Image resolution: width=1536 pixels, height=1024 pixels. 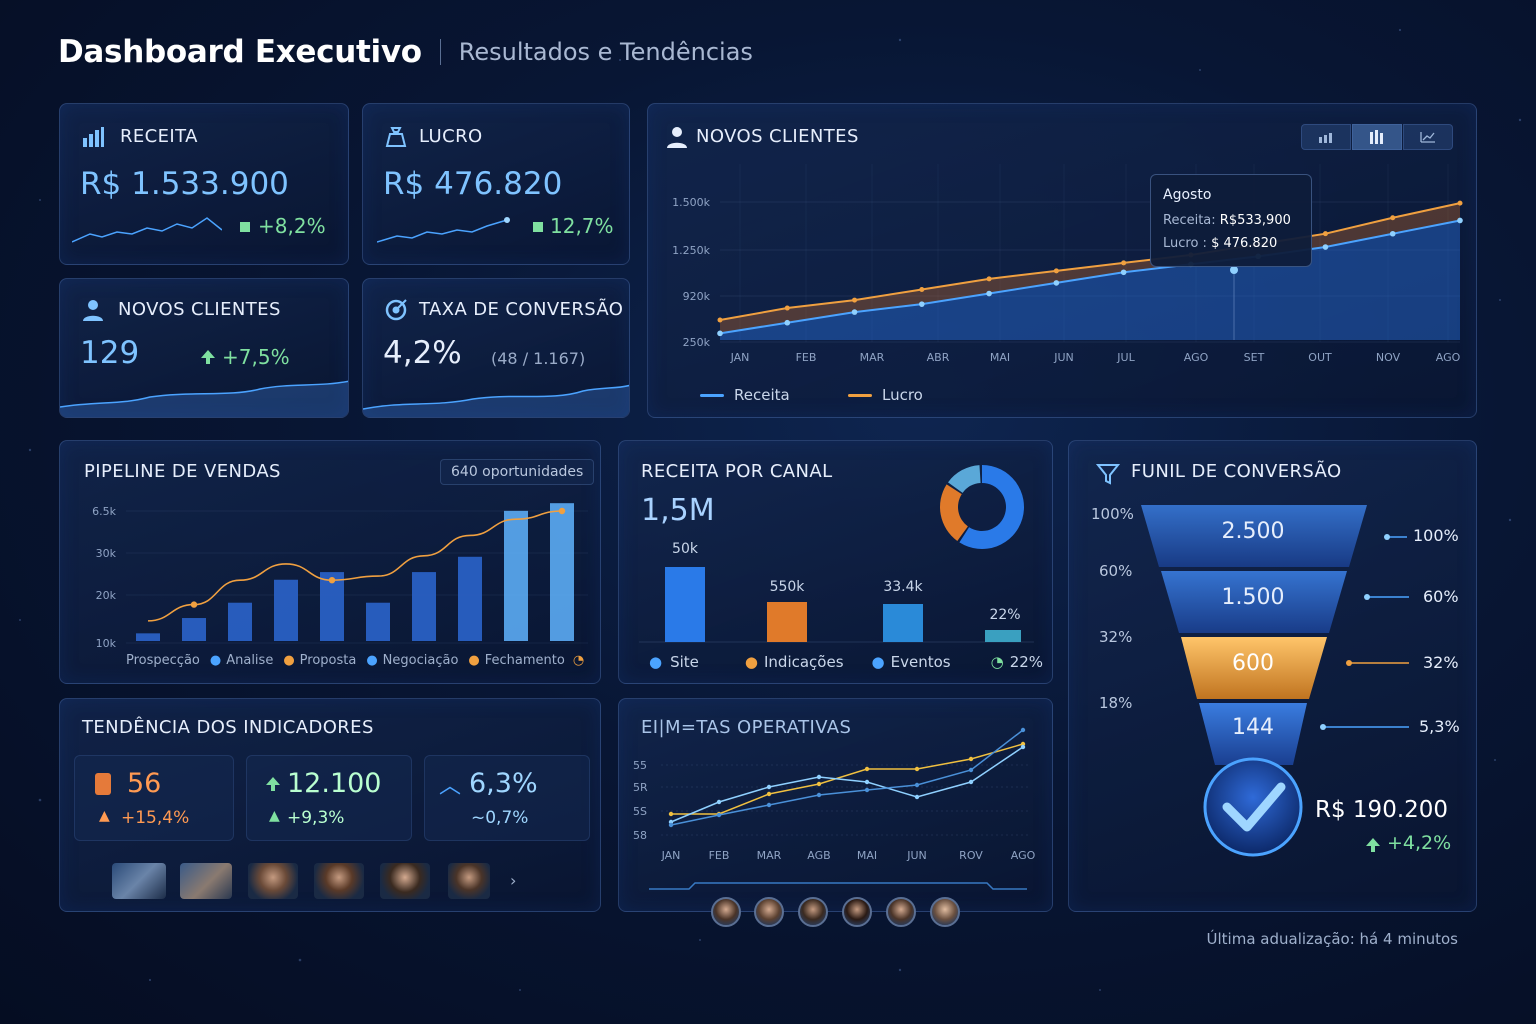 What do you see at coordinates (240, 52) in the screenshot?
I see `page-title: Dashboard Executivo` at bounding box center [240, 52].